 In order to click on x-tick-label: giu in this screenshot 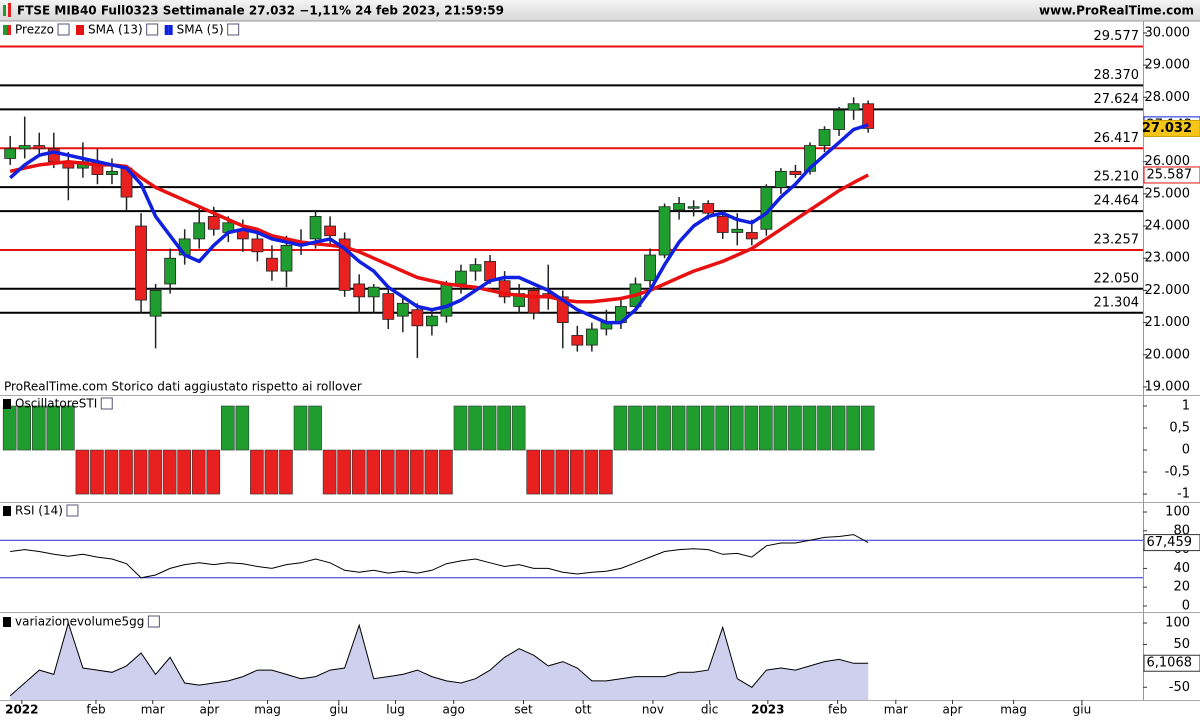, I will do `click(339, 710)`.